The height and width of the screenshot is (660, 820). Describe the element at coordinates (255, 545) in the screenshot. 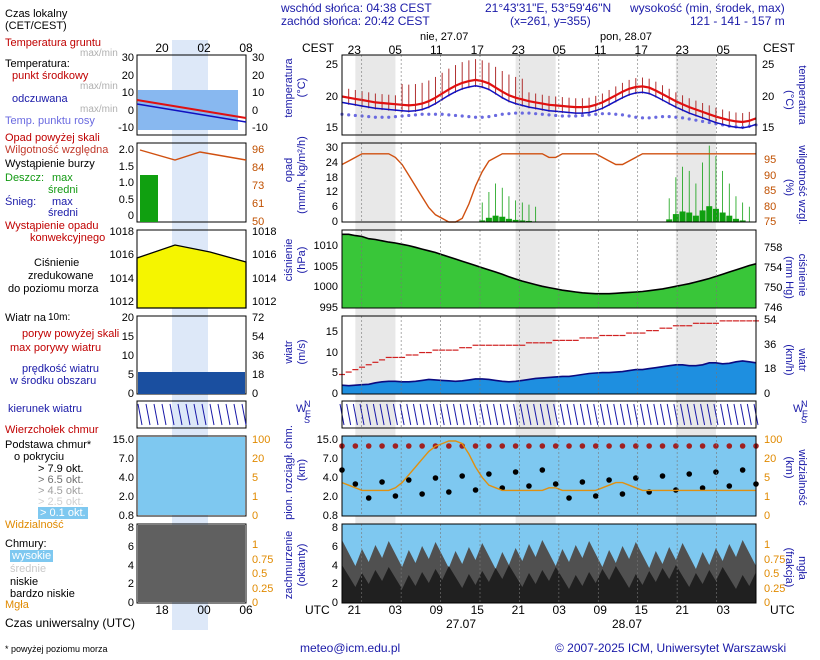

I see `left-fog-tick: 1` at that location.